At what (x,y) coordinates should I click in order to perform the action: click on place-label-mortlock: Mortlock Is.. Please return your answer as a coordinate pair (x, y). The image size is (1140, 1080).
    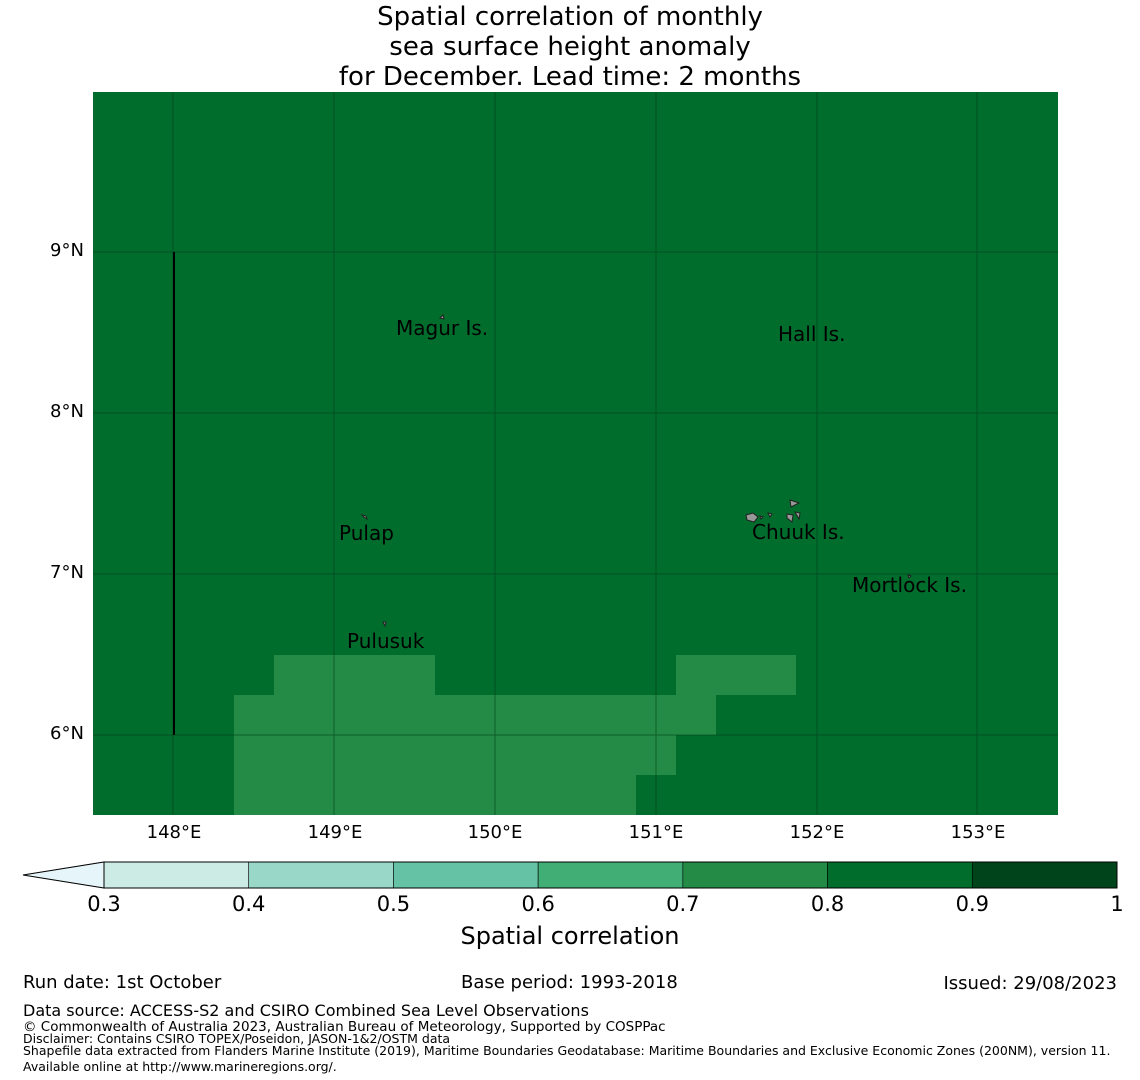
    Looking at the image, I should click on (909, 585).